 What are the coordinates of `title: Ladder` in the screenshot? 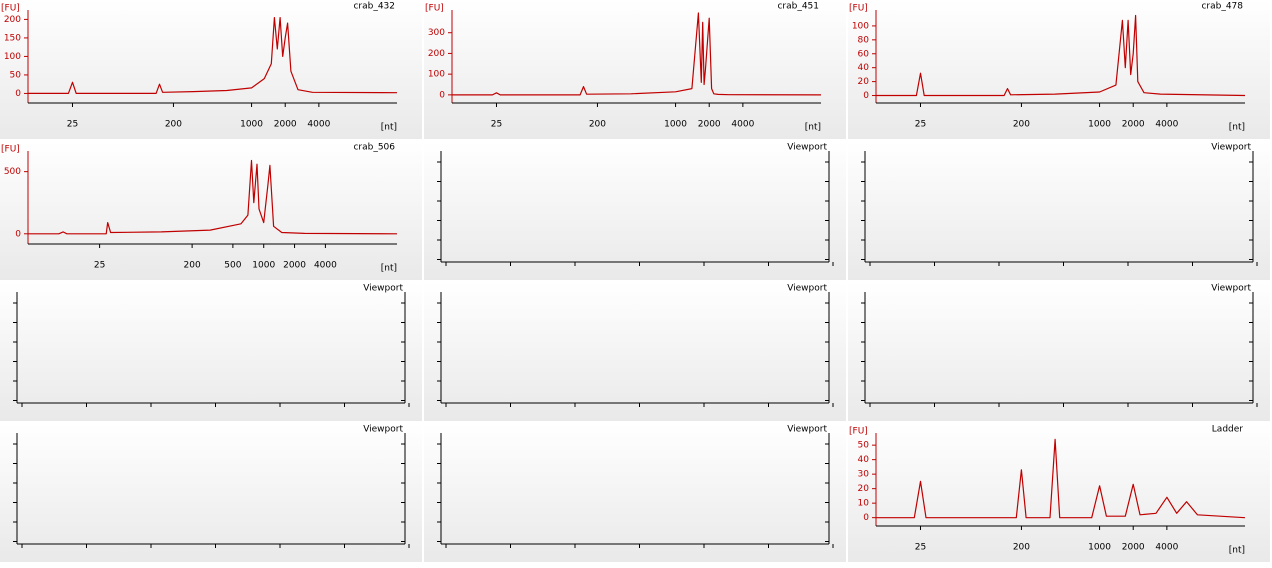 It's located at (1227, 430).